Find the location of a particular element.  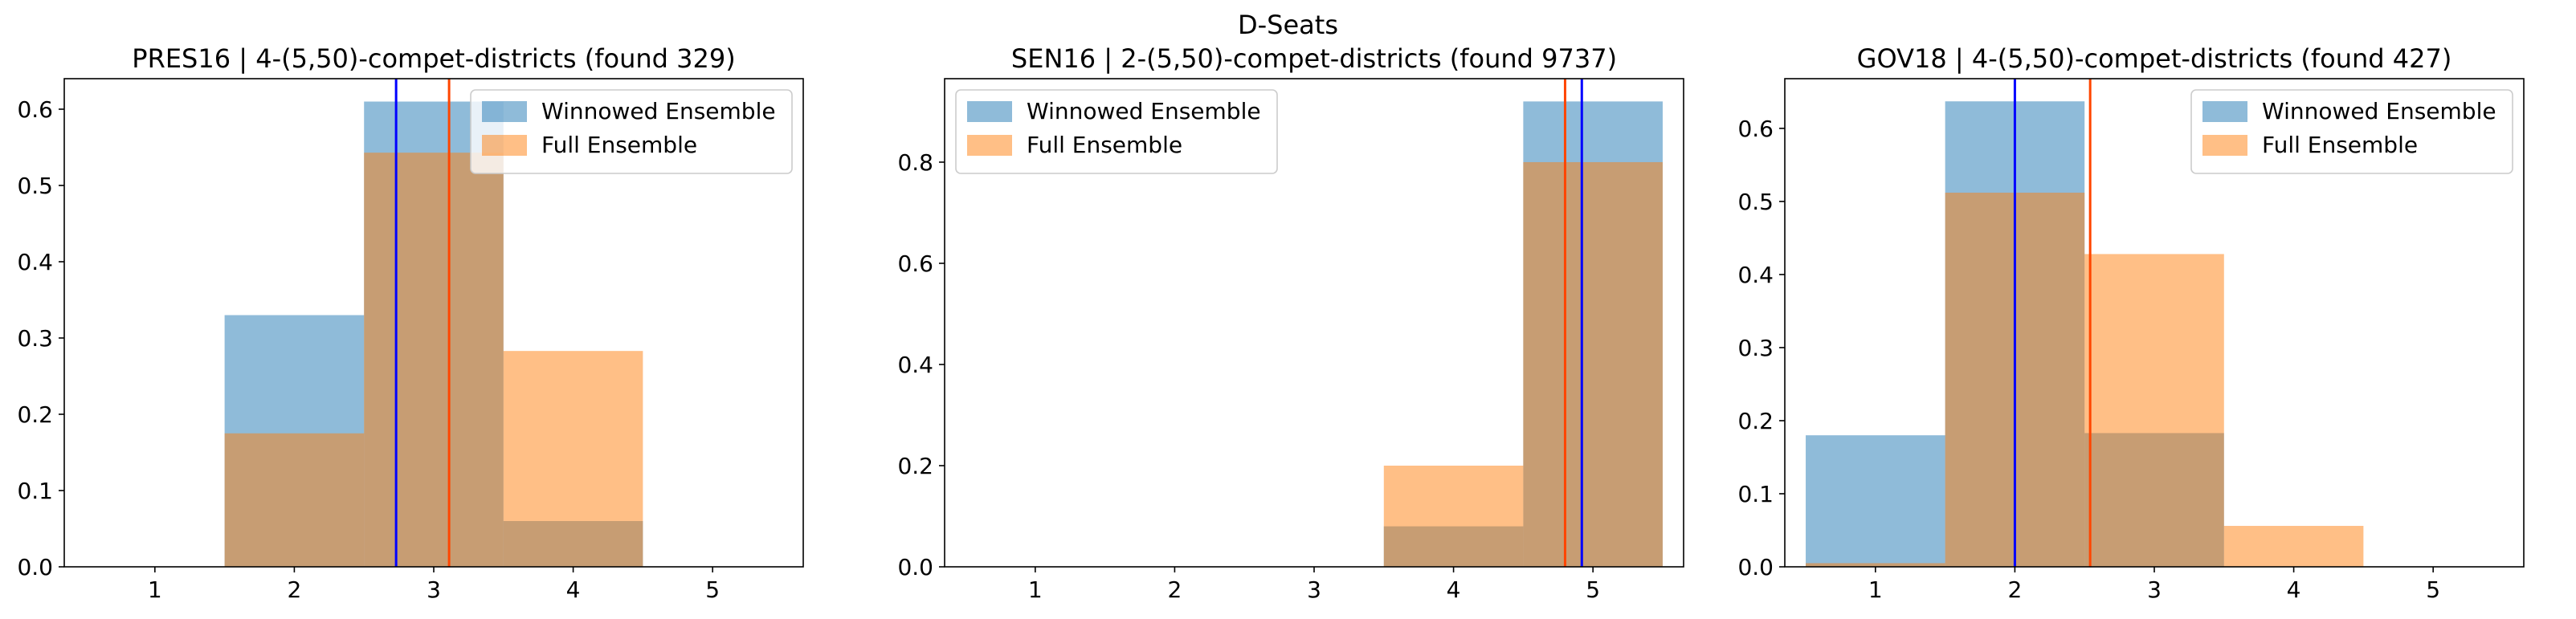

bar-series1-bin1 is located at coordinates (1875, 501).